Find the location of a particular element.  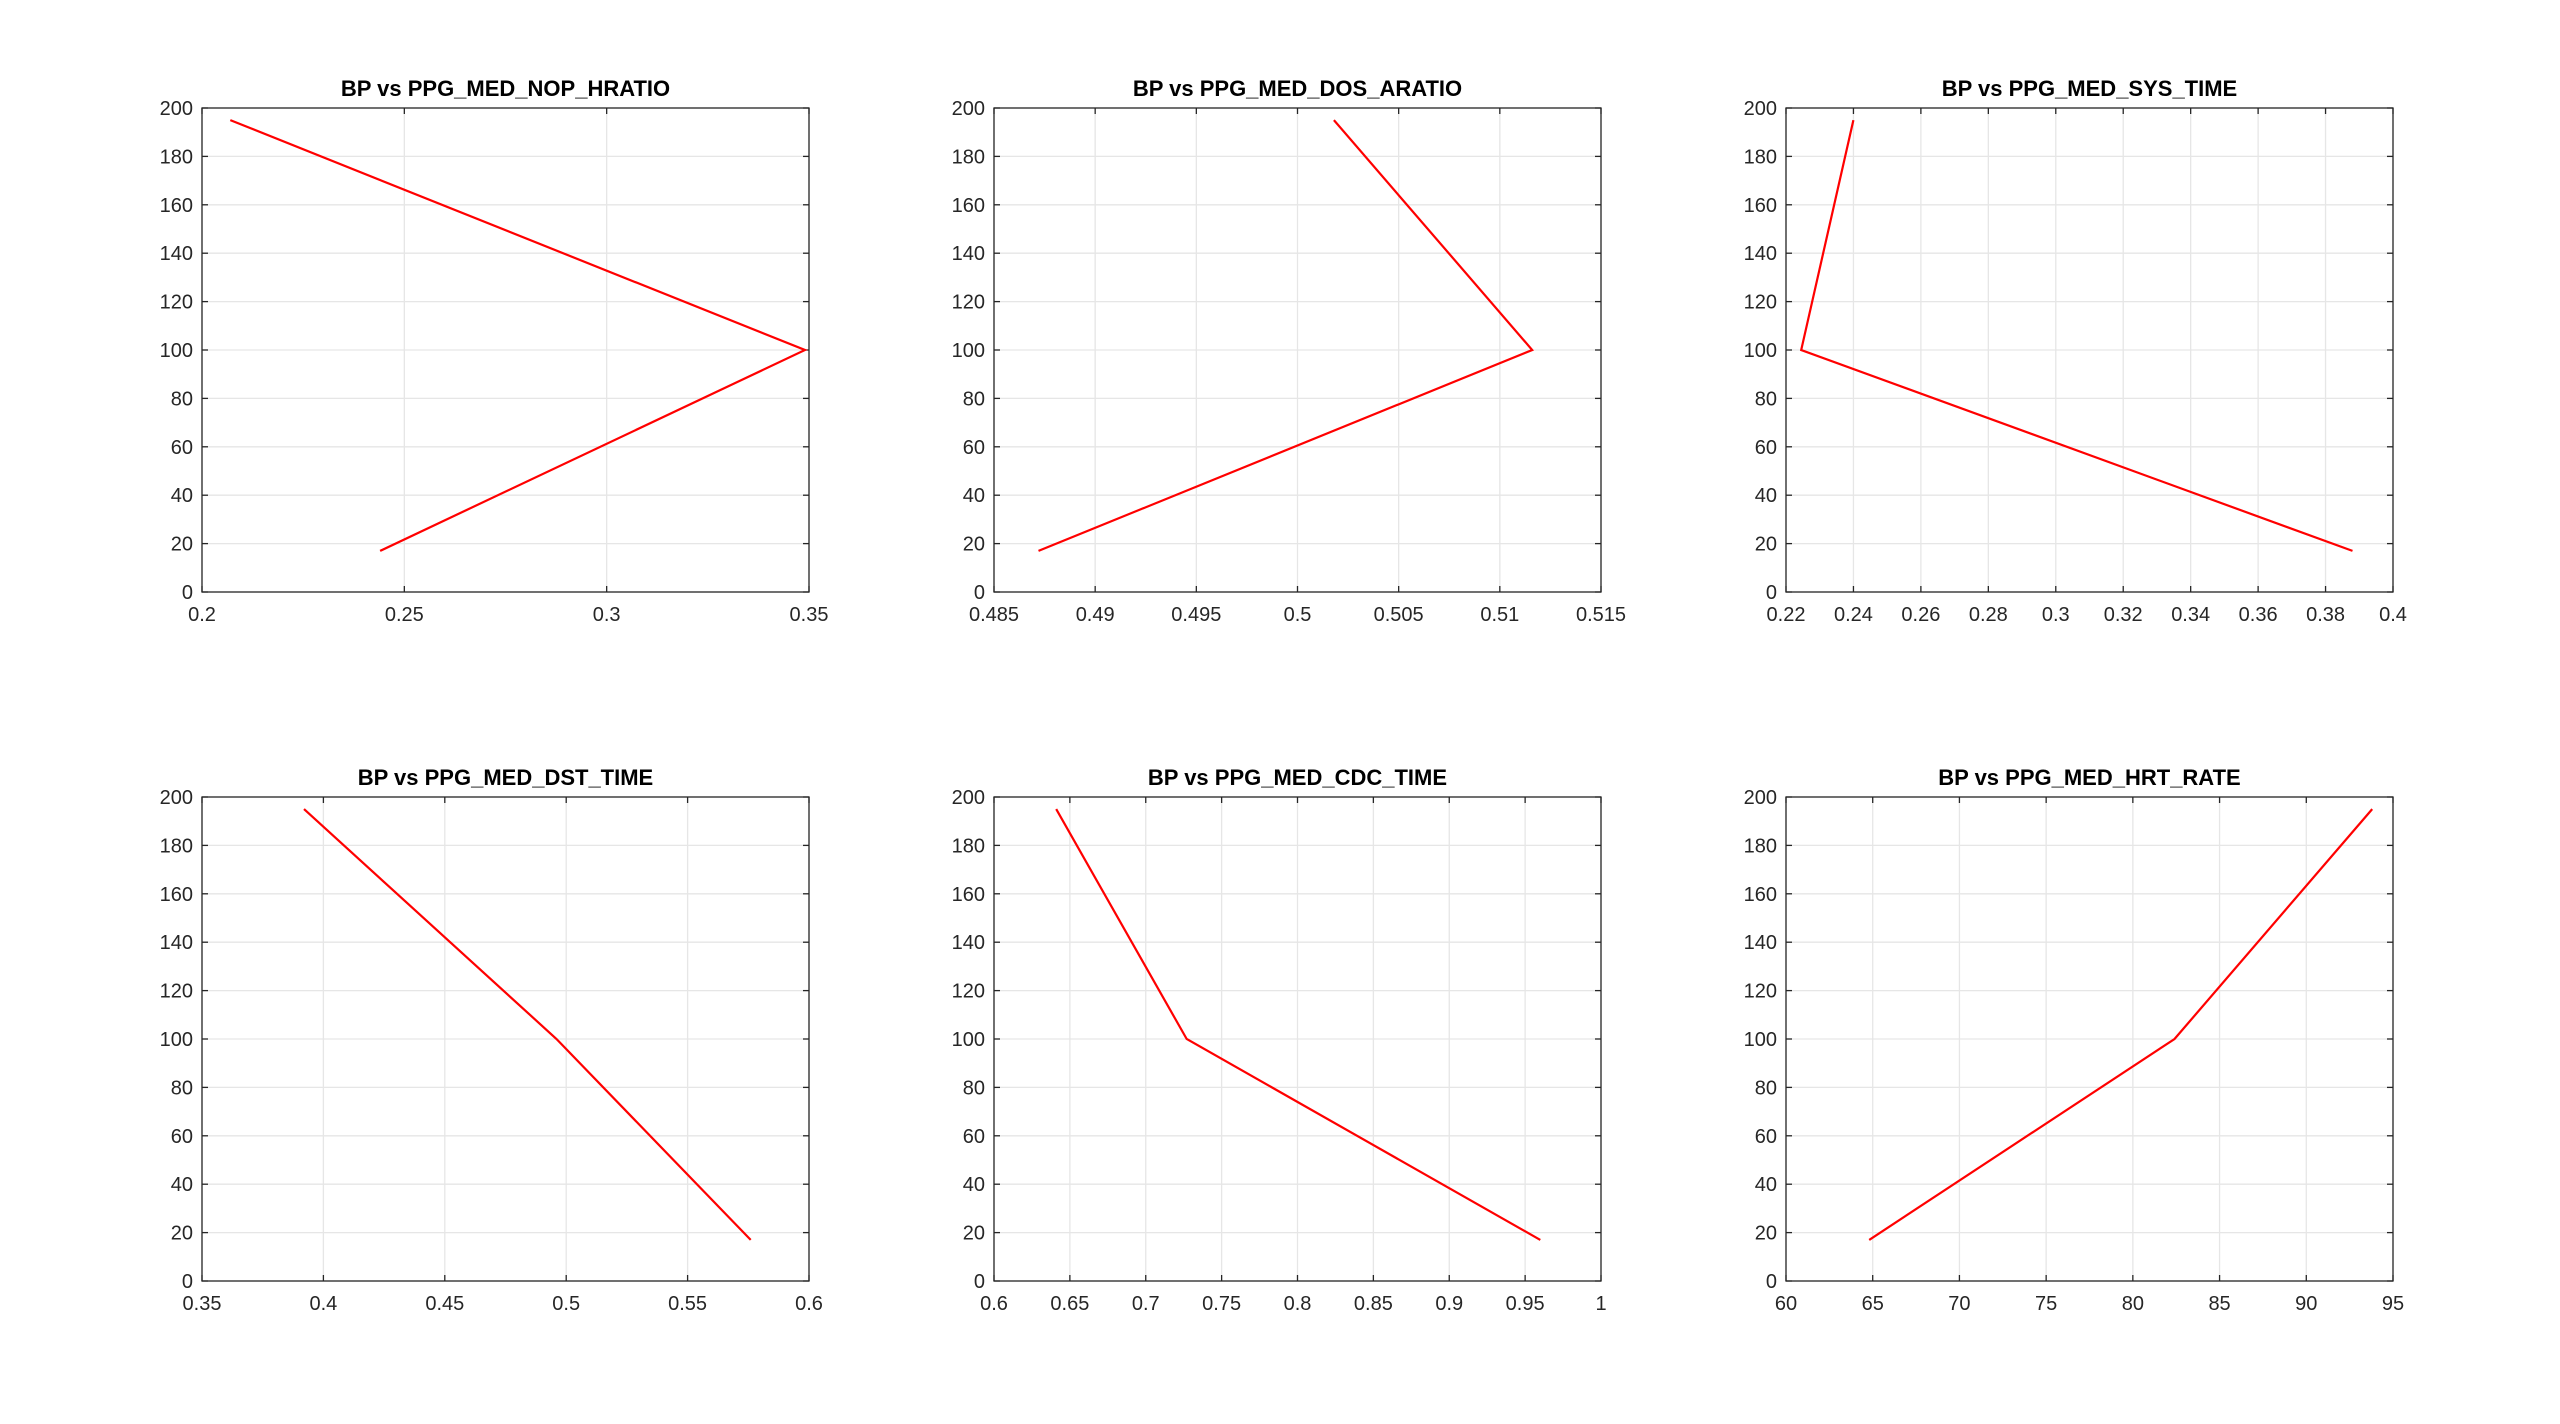

x-tick-label: 90 is located at coordinates (2306, 1304).